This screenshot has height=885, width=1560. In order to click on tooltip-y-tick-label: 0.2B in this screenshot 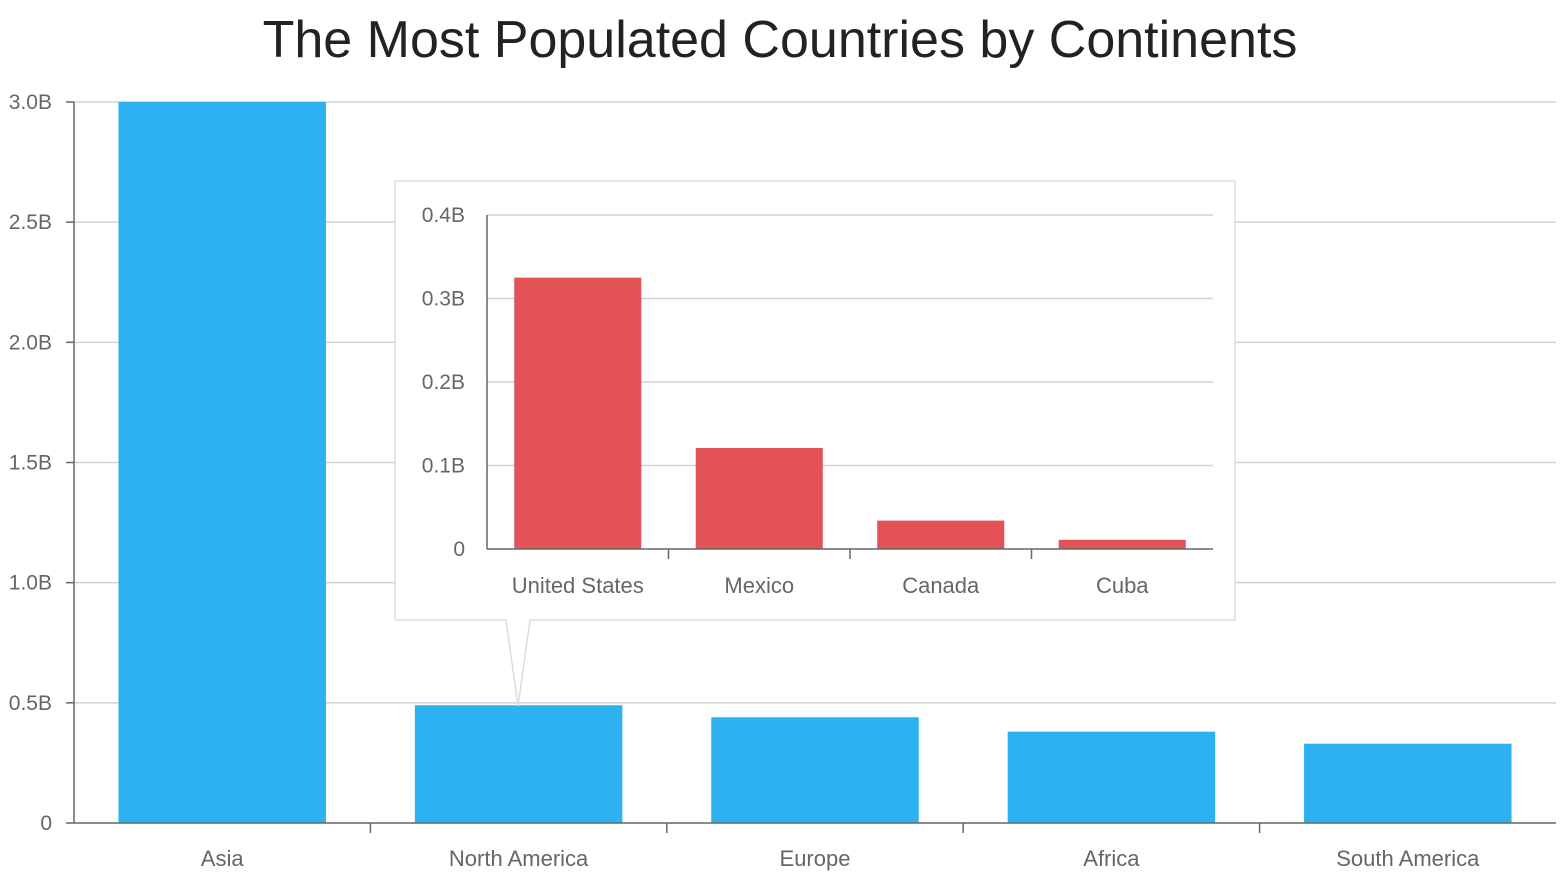, I will do `click(443, 382)`.